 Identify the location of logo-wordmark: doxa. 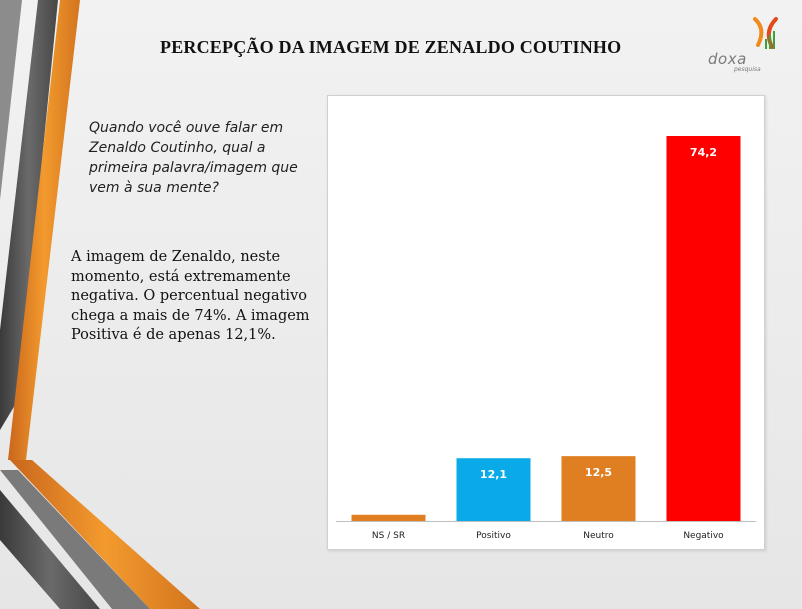
(727, 59).